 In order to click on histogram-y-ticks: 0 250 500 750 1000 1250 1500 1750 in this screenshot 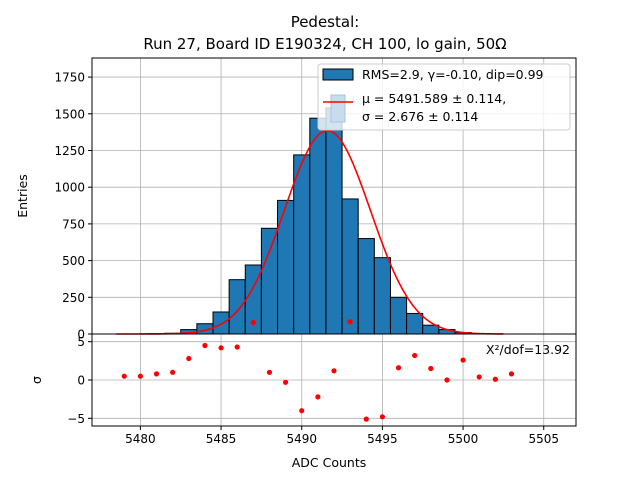, I will do `click(73, 206)`.